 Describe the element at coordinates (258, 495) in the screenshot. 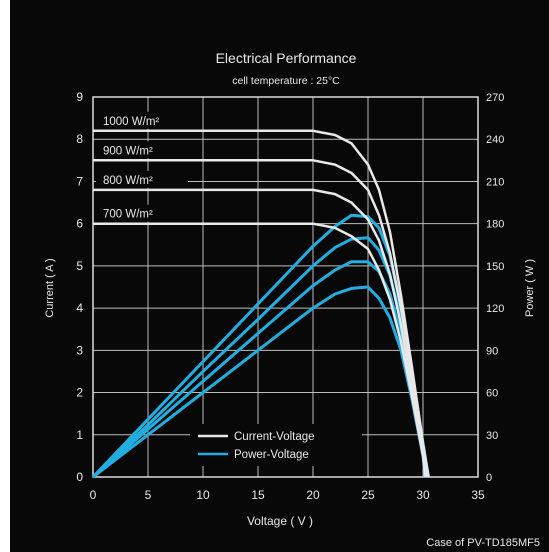

I see `x-tick-label: 15` at that location.